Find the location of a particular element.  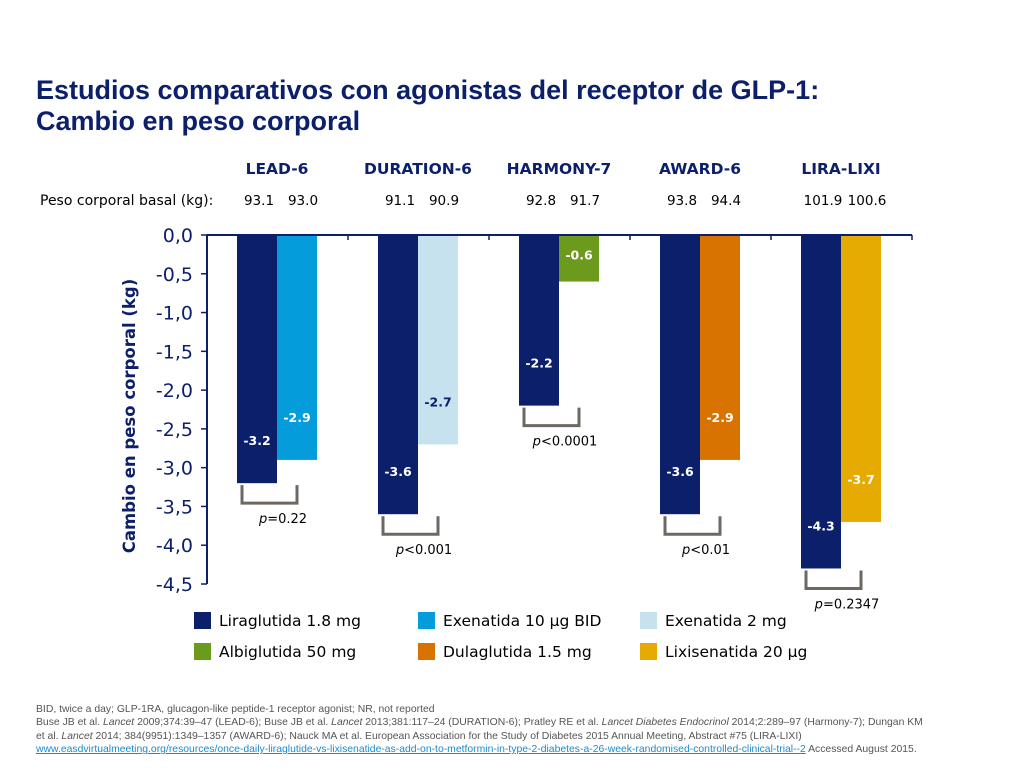

baseline-weight: 100.6 is located at coordinates (867, 201).